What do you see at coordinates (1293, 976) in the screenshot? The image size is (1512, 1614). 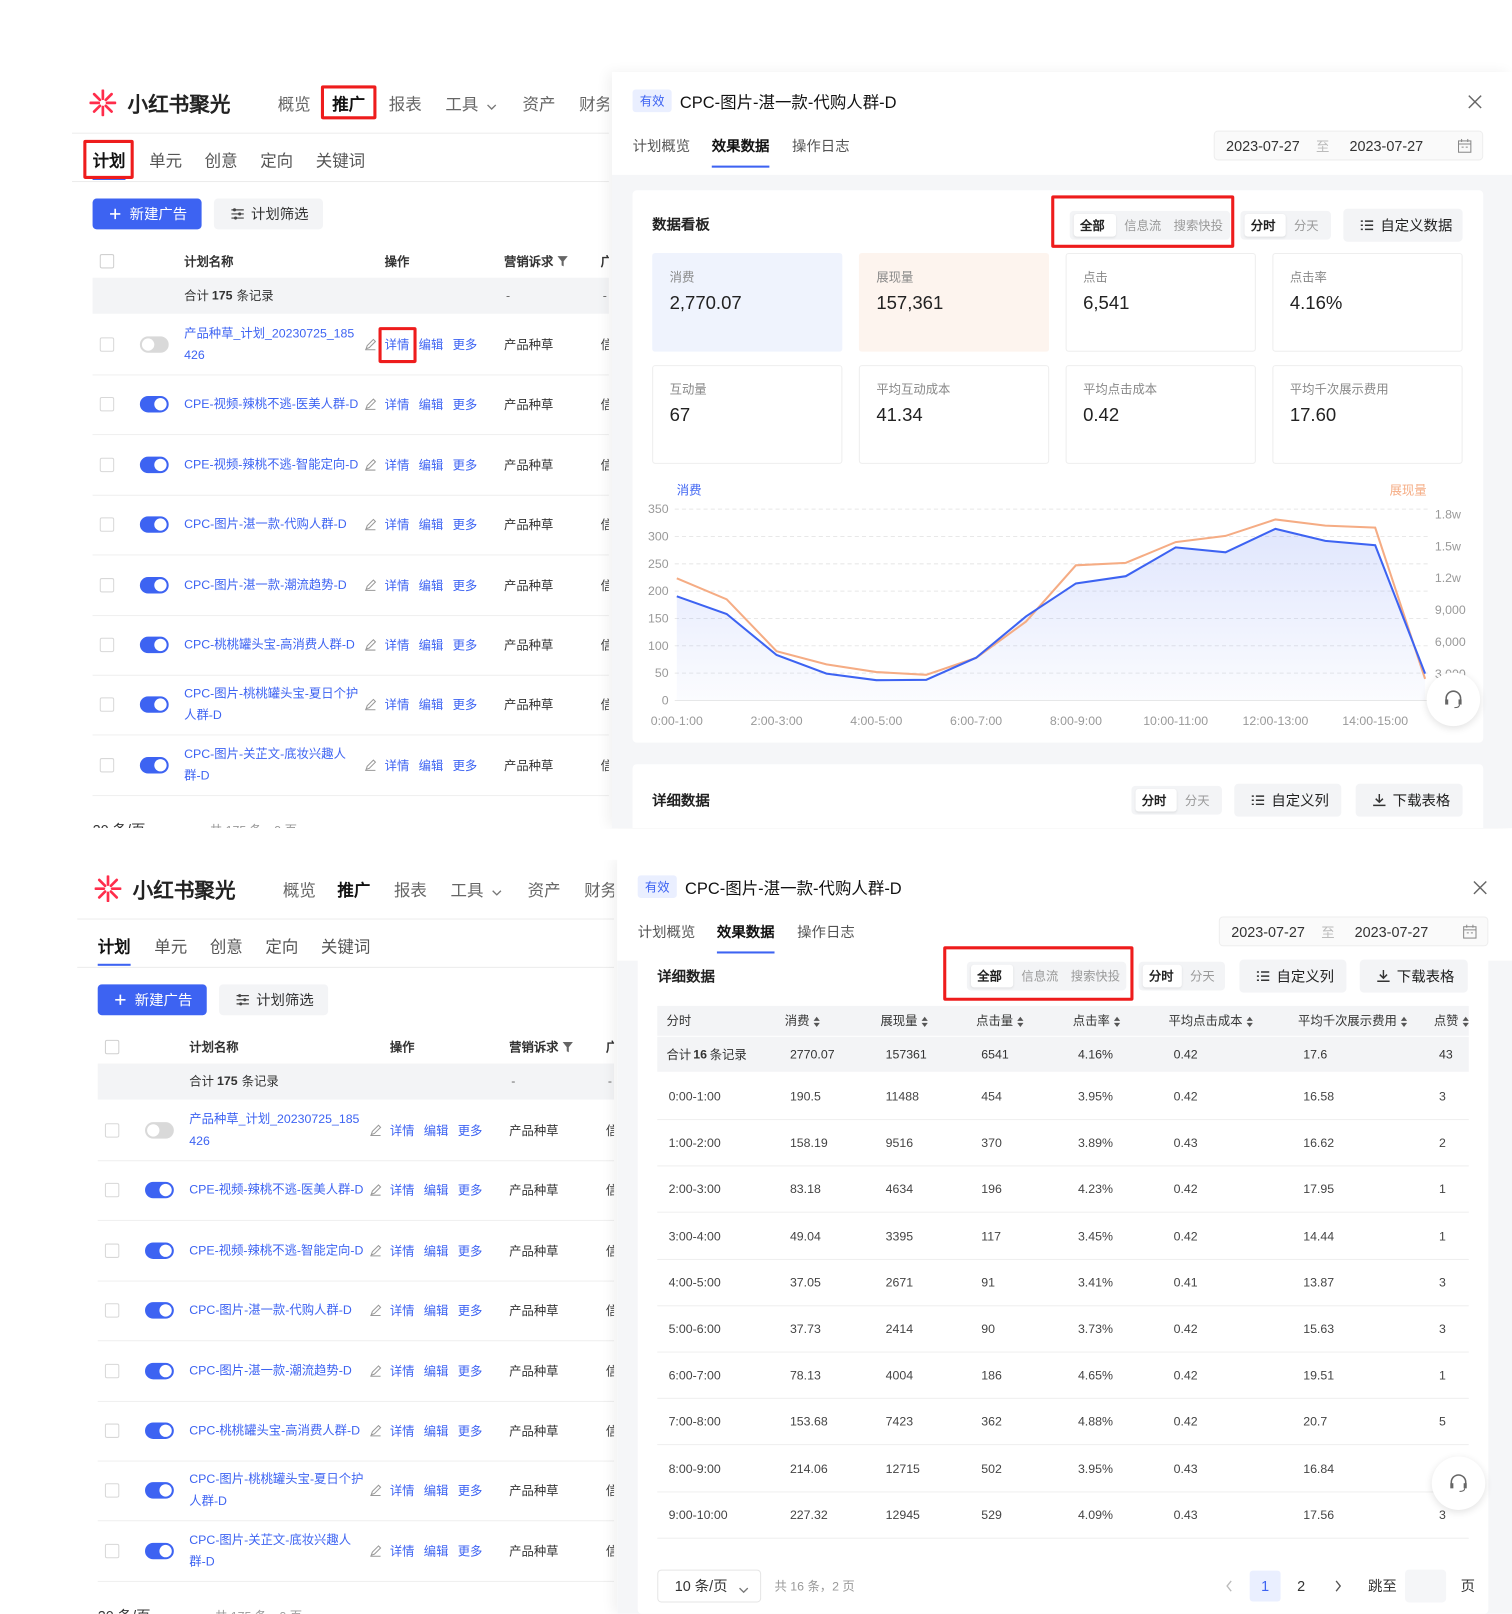 I see `custom-columns-button: 自定义列` at bounding box center [1293, 976].